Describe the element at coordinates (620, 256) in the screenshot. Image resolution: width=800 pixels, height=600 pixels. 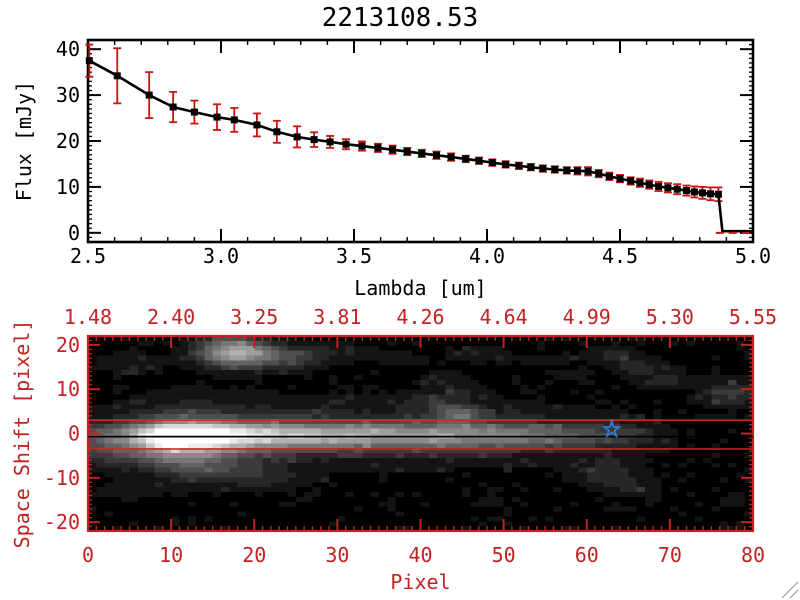
I see `tick-label: 4.5` at that location.